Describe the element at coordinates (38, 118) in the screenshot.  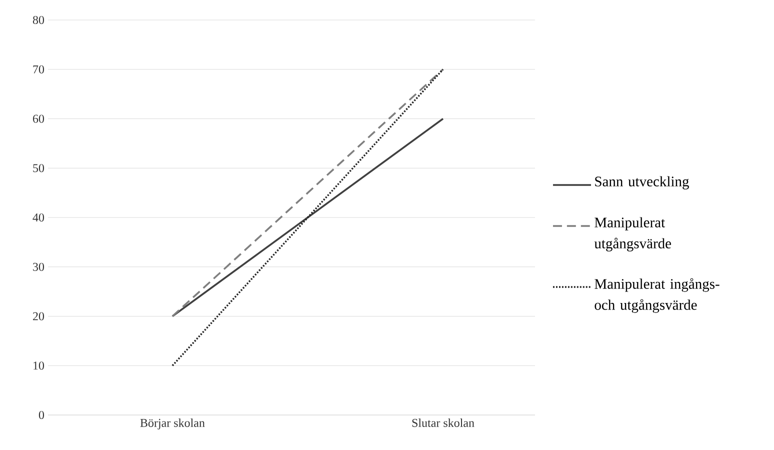
I see `y-tick-label: 60` at that location.